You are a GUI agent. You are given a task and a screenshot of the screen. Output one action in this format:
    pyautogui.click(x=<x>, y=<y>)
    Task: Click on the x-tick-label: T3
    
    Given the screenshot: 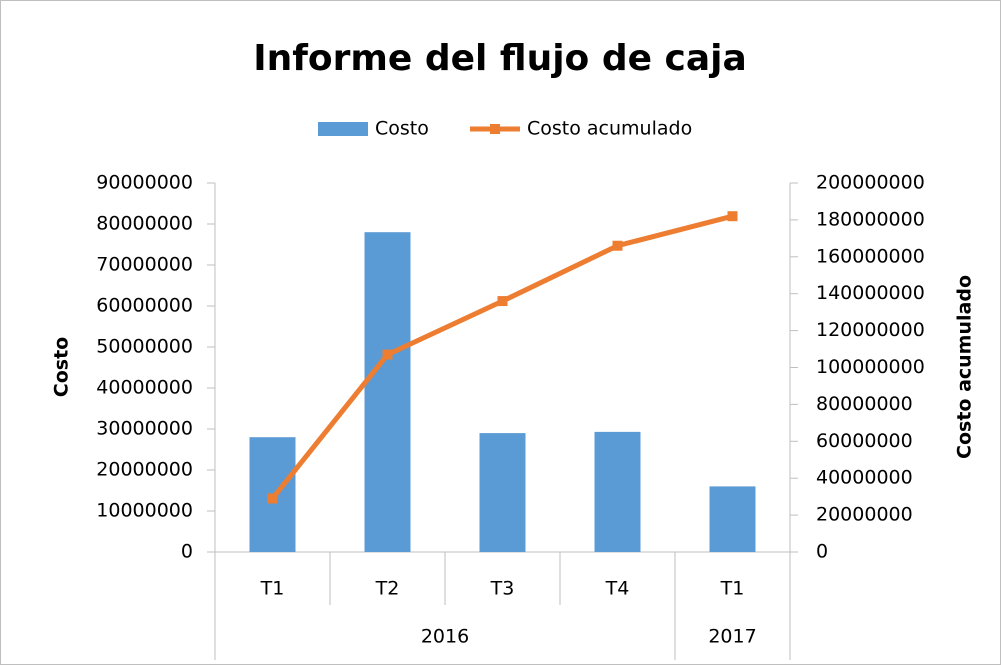 What is the action you would take?
    pyautogui.click(x=502, y=589)
    